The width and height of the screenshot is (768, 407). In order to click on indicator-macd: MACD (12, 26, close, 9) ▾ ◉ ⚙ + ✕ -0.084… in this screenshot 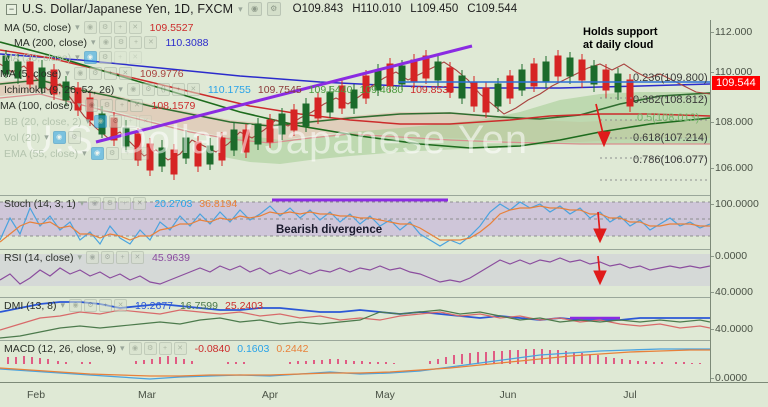, I will do `click(156, 348)`.